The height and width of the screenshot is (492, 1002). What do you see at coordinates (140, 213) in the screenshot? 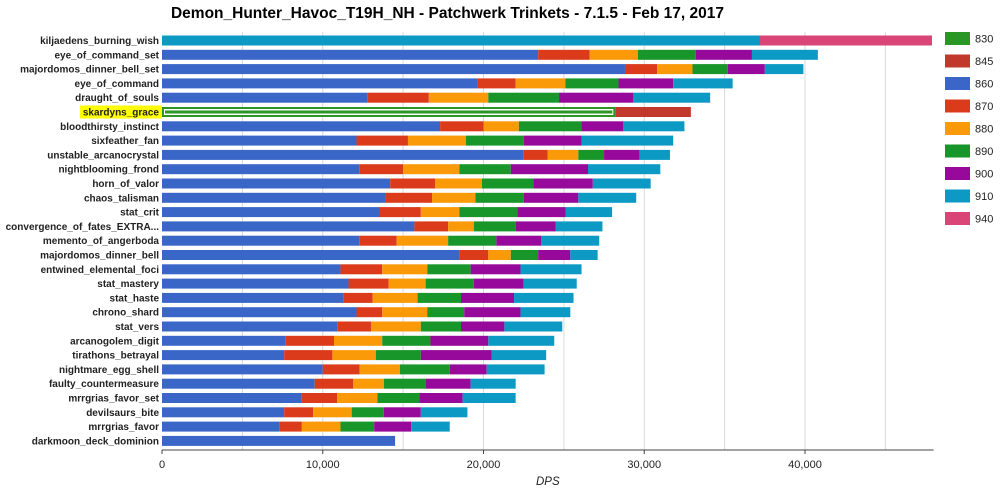
I see `category-label: stat_crit` at bounding box center [140, 213].